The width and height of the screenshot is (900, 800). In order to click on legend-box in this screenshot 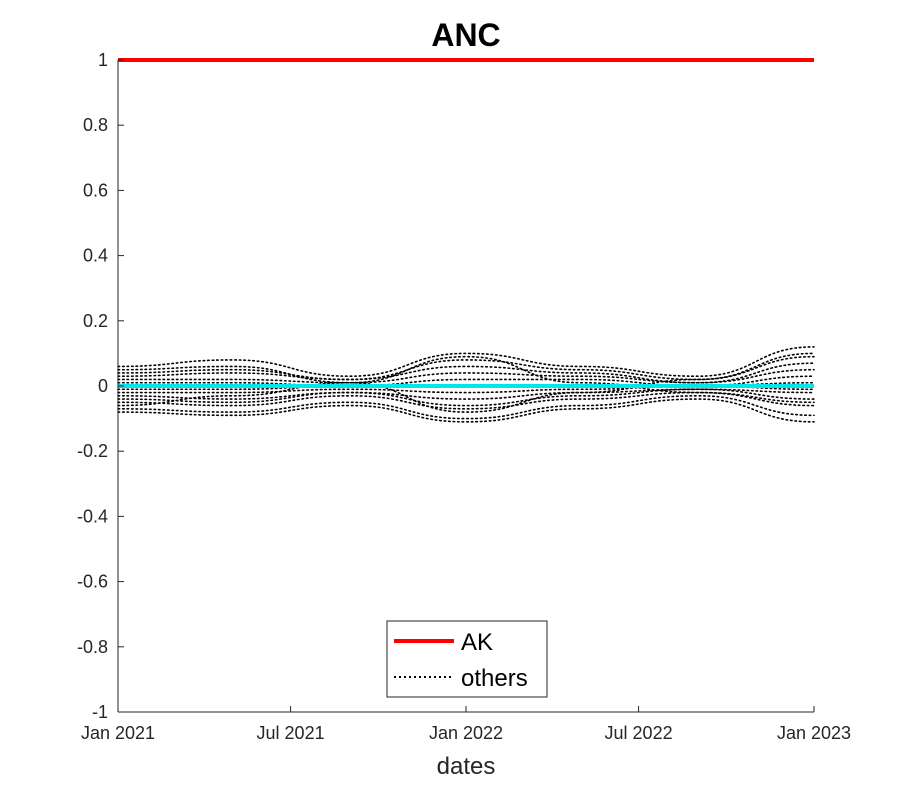, I will do `click(467, 659)`.